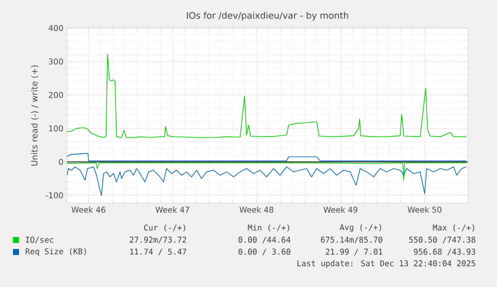 Image resolution: width=497 pixels, height=287 pixels. I want to click on chart-title: IOs for /dev/paixdieu/var - by month, so click(267, 16).